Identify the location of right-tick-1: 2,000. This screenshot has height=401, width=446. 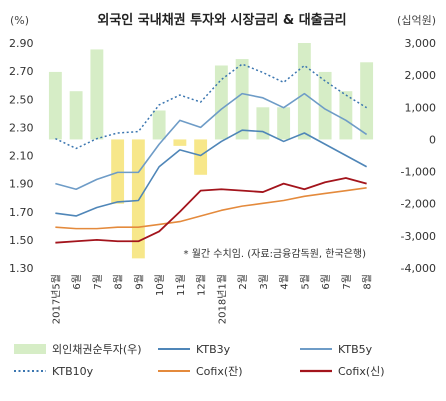
(421, 75).